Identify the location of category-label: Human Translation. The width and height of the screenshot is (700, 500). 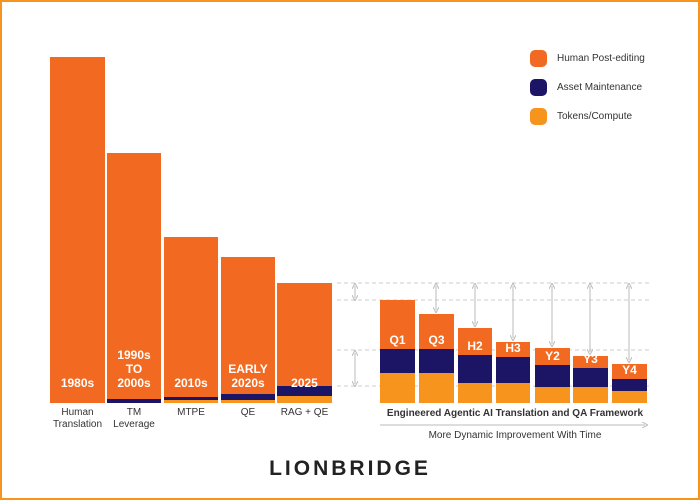
(77, 418).